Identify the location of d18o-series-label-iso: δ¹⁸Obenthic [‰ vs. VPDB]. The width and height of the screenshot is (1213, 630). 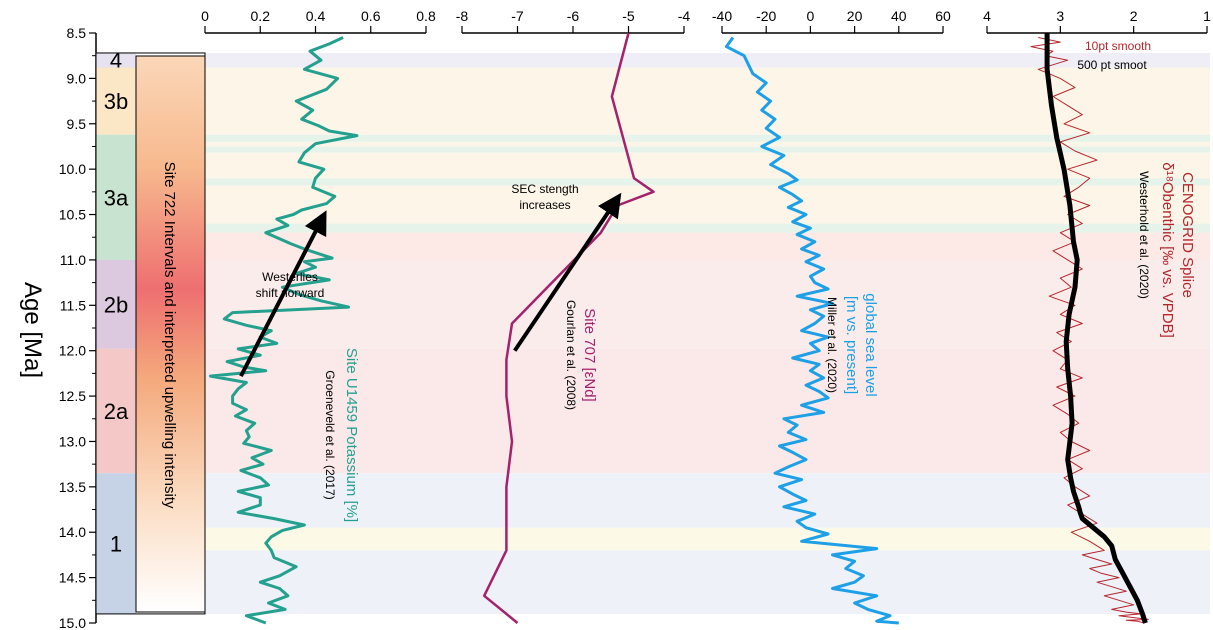
(1167, 250).